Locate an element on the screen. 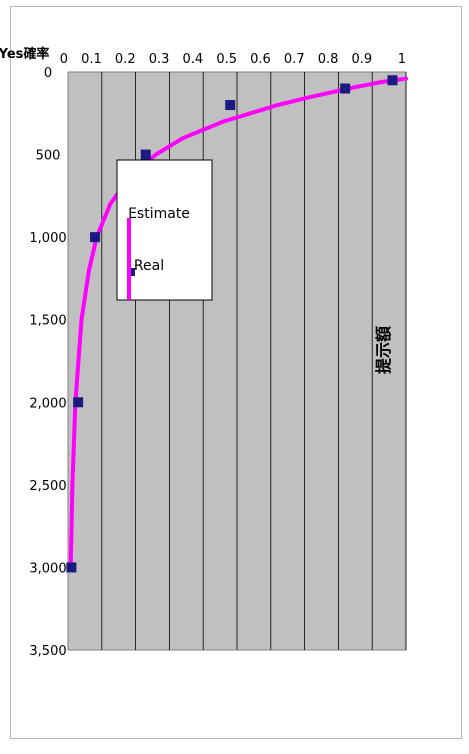  x-axis-label: 提示額 is located at coordinates (383, 350).